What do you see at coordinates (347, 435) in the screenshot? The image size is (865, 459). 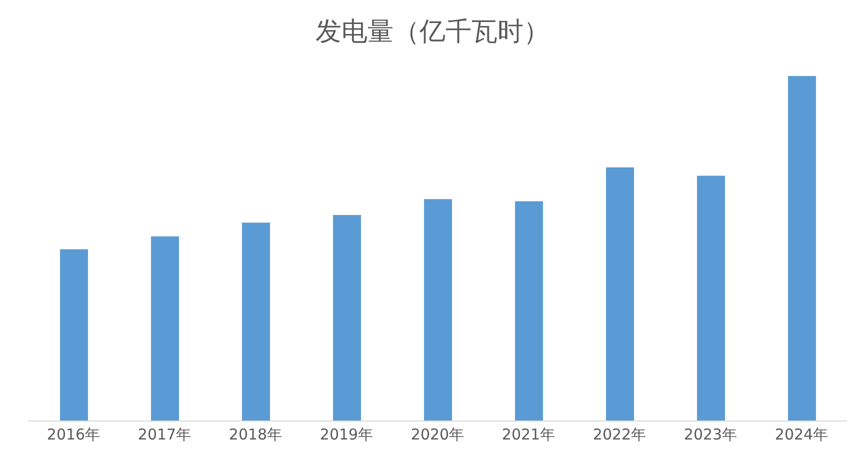 I see `x-tick-label: 2019年` at bounding box center [347, 435].